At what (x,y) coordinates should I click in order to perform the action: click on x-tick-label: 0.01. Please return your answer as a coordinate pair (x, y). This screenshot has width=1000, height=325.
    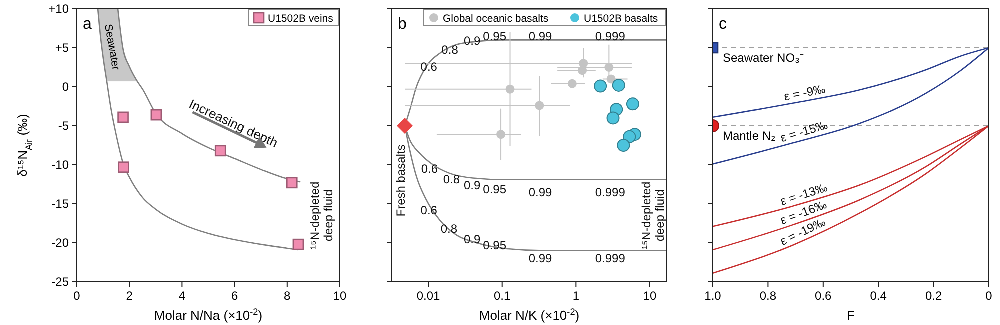
    Looking at the image, I should click on (428, 296).